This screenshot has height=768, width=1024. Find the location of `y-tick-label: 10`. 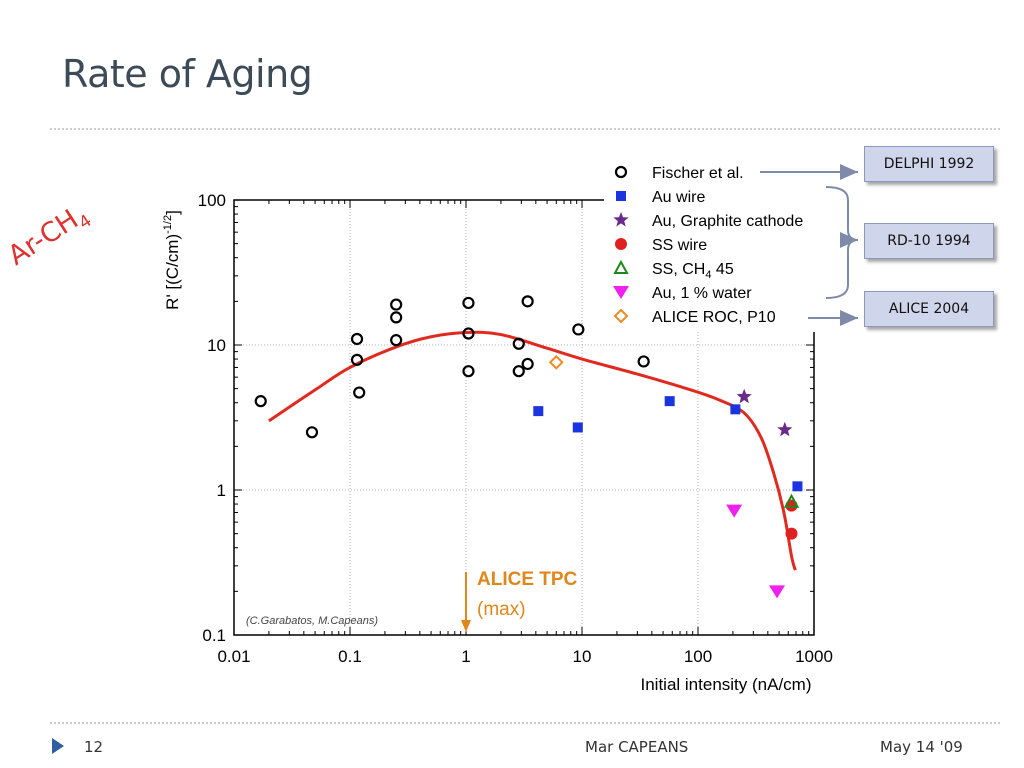

y-tick-label: 10 is located at coordinates (216, 345).